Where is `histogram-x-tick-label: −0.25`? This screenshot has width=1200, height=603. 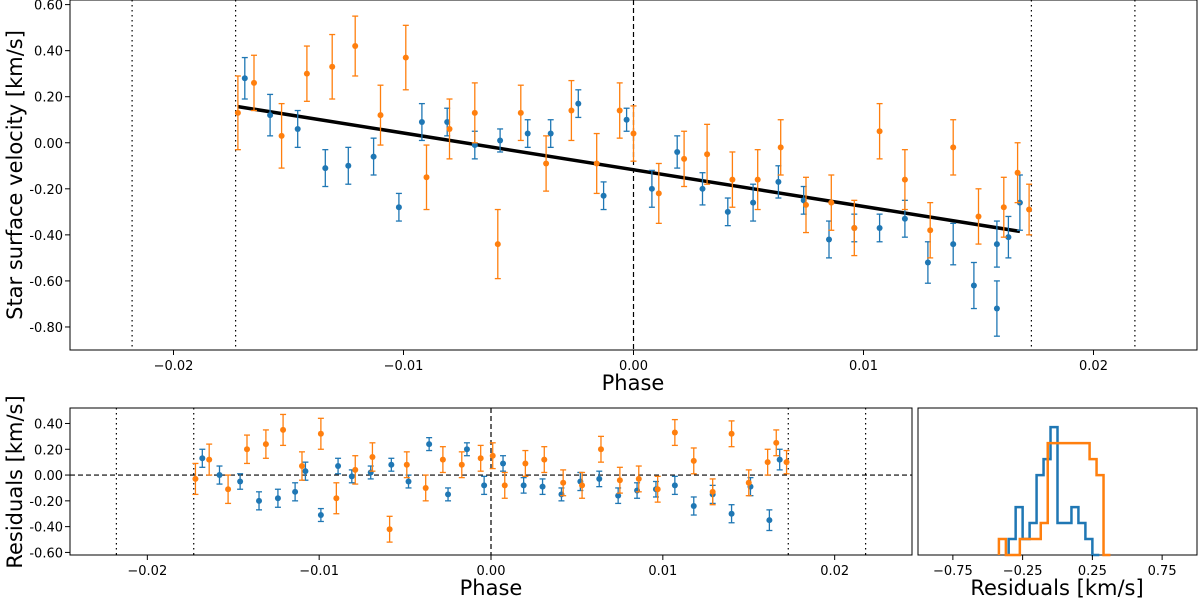 histogram-x-tick-label: −0.25 is located at coordinates (1023, 571).